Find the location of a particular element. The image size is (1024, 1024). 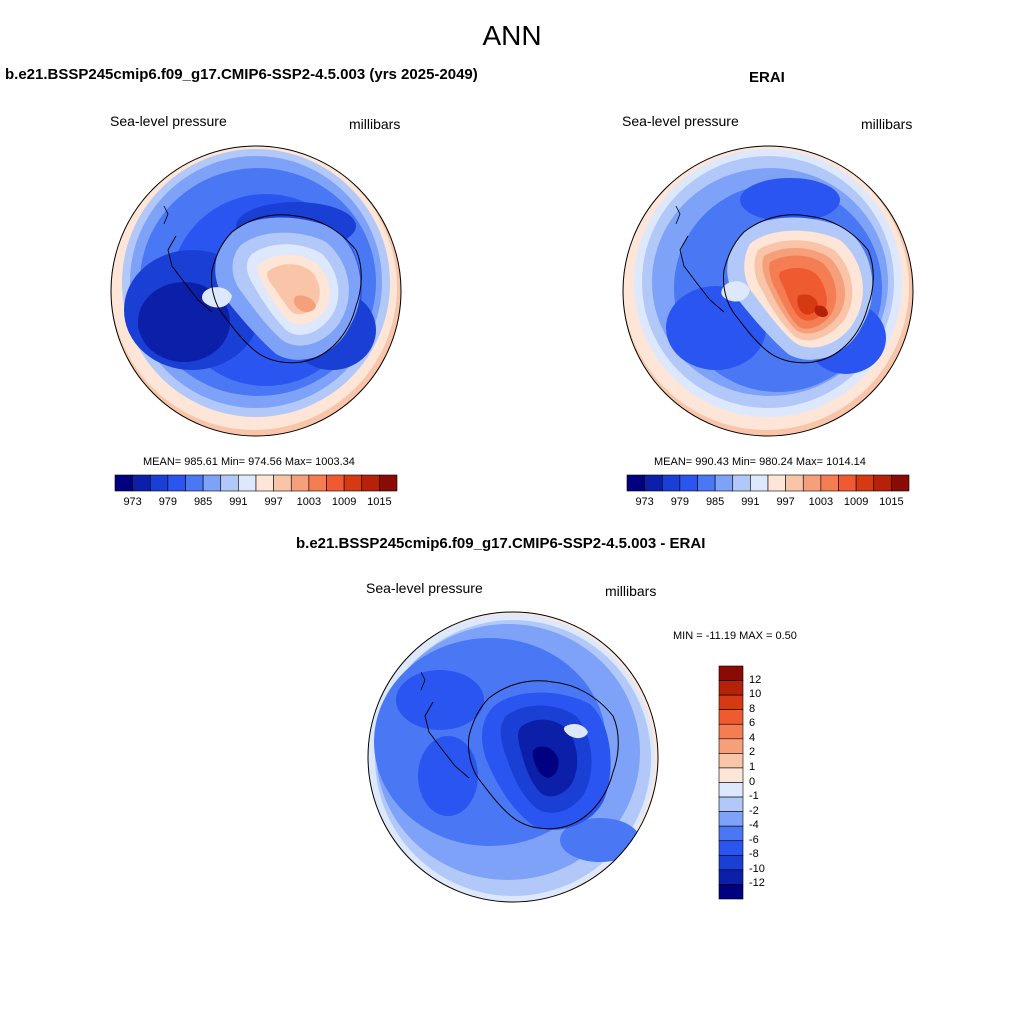

colorbar-tick-label: -4 is located at coordinates (754, 825).